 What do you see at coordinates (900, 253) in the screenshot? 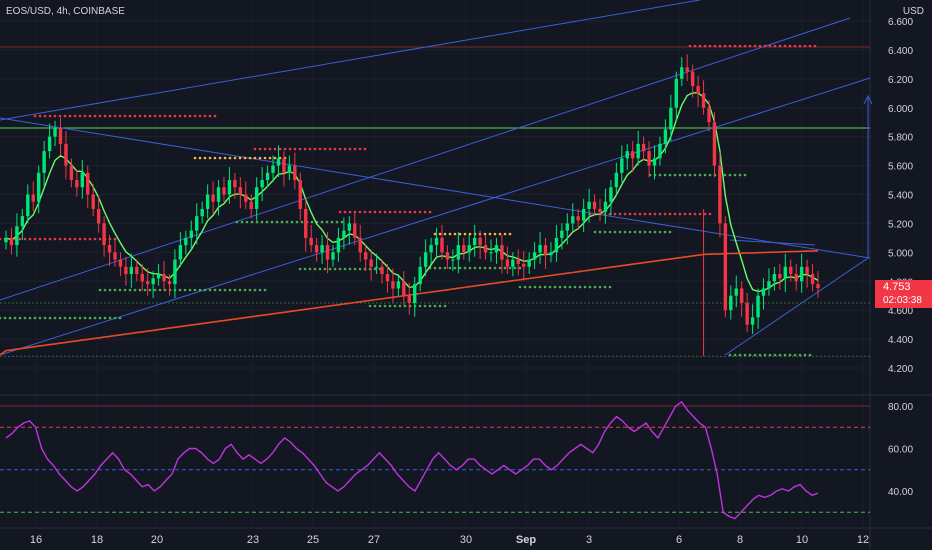
I see `price-tick-label: 5.000` at bounding box center [900, 253].